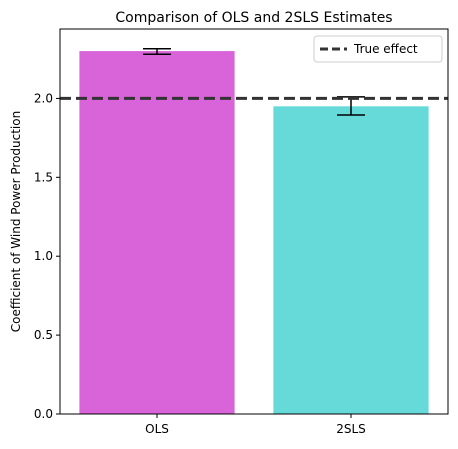 This screenshot has width=458, height=449. What do you see at coordinates (43, 335) in the screenshot?
I see `y-tick-label: 0.5` at bounding box center [43, 335].